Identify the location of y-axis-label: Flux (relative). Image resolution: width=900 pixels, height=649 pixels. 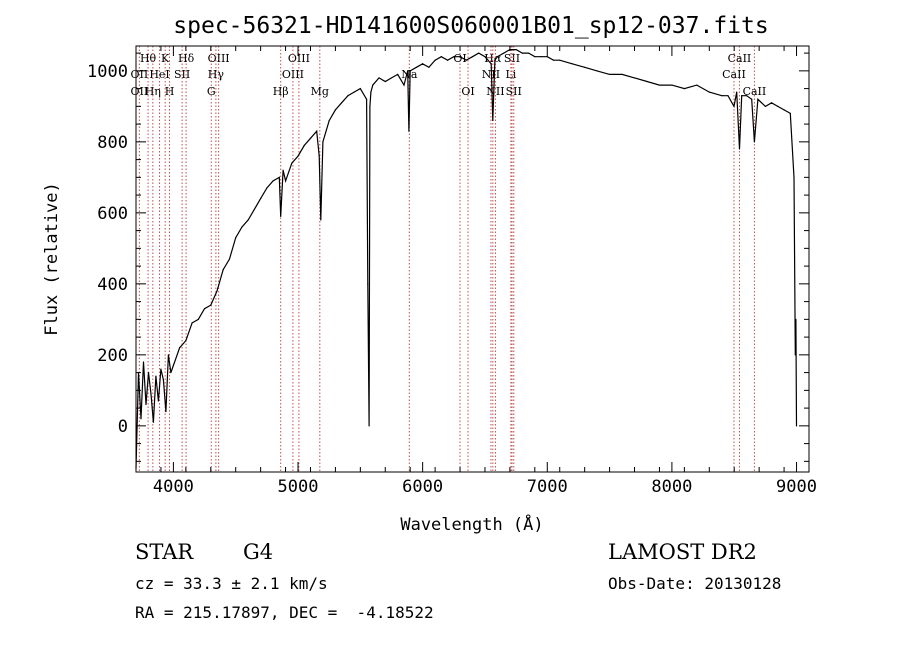
(52, 259).